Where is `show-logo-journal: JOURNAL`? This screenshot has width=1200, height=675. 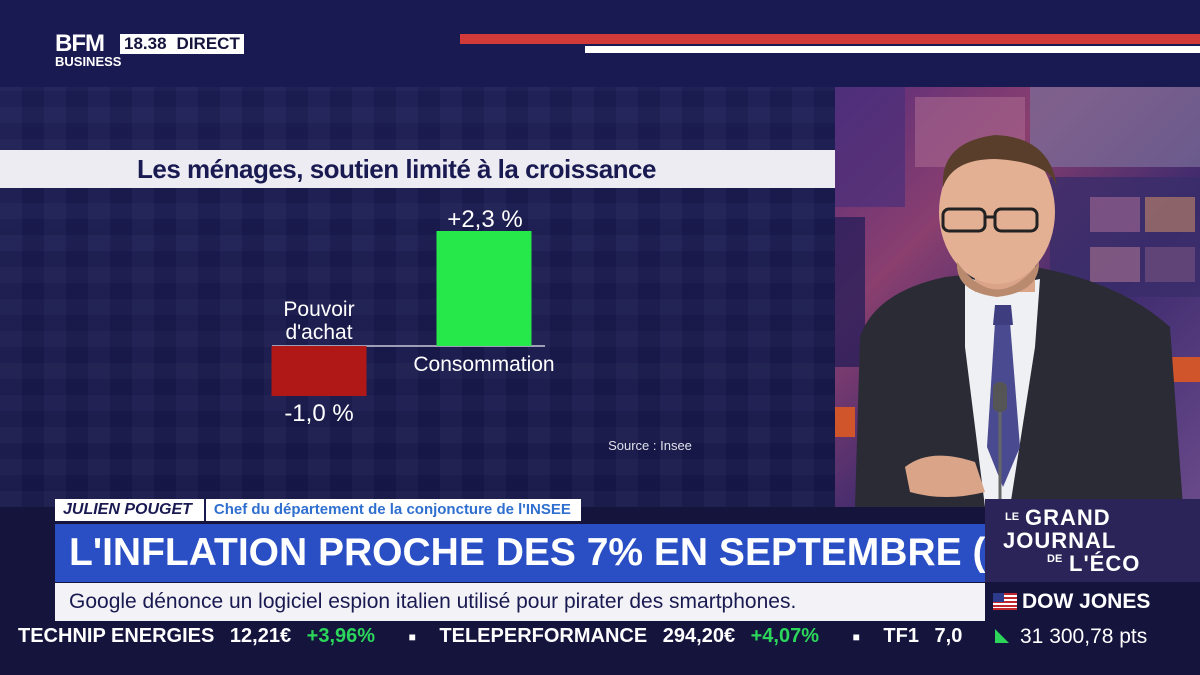
show-logo-journal: JOURNAL is located at coordinates (1060, 540).